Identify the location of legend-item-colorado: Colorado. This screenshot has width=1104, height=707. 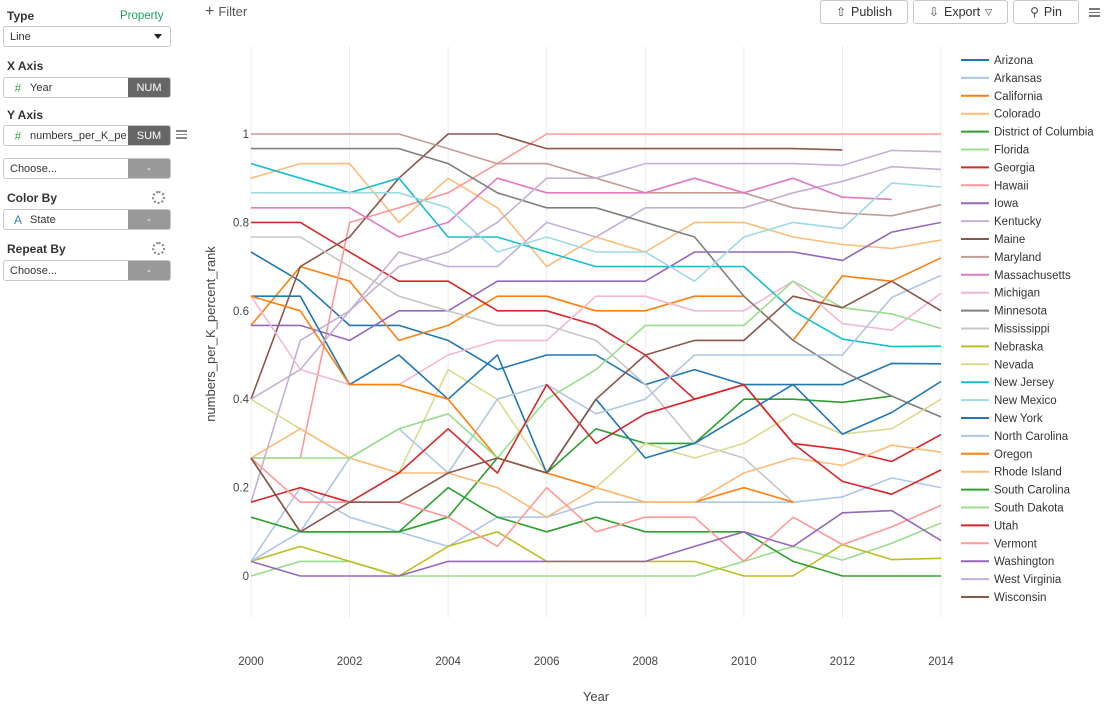
(1001, 115).